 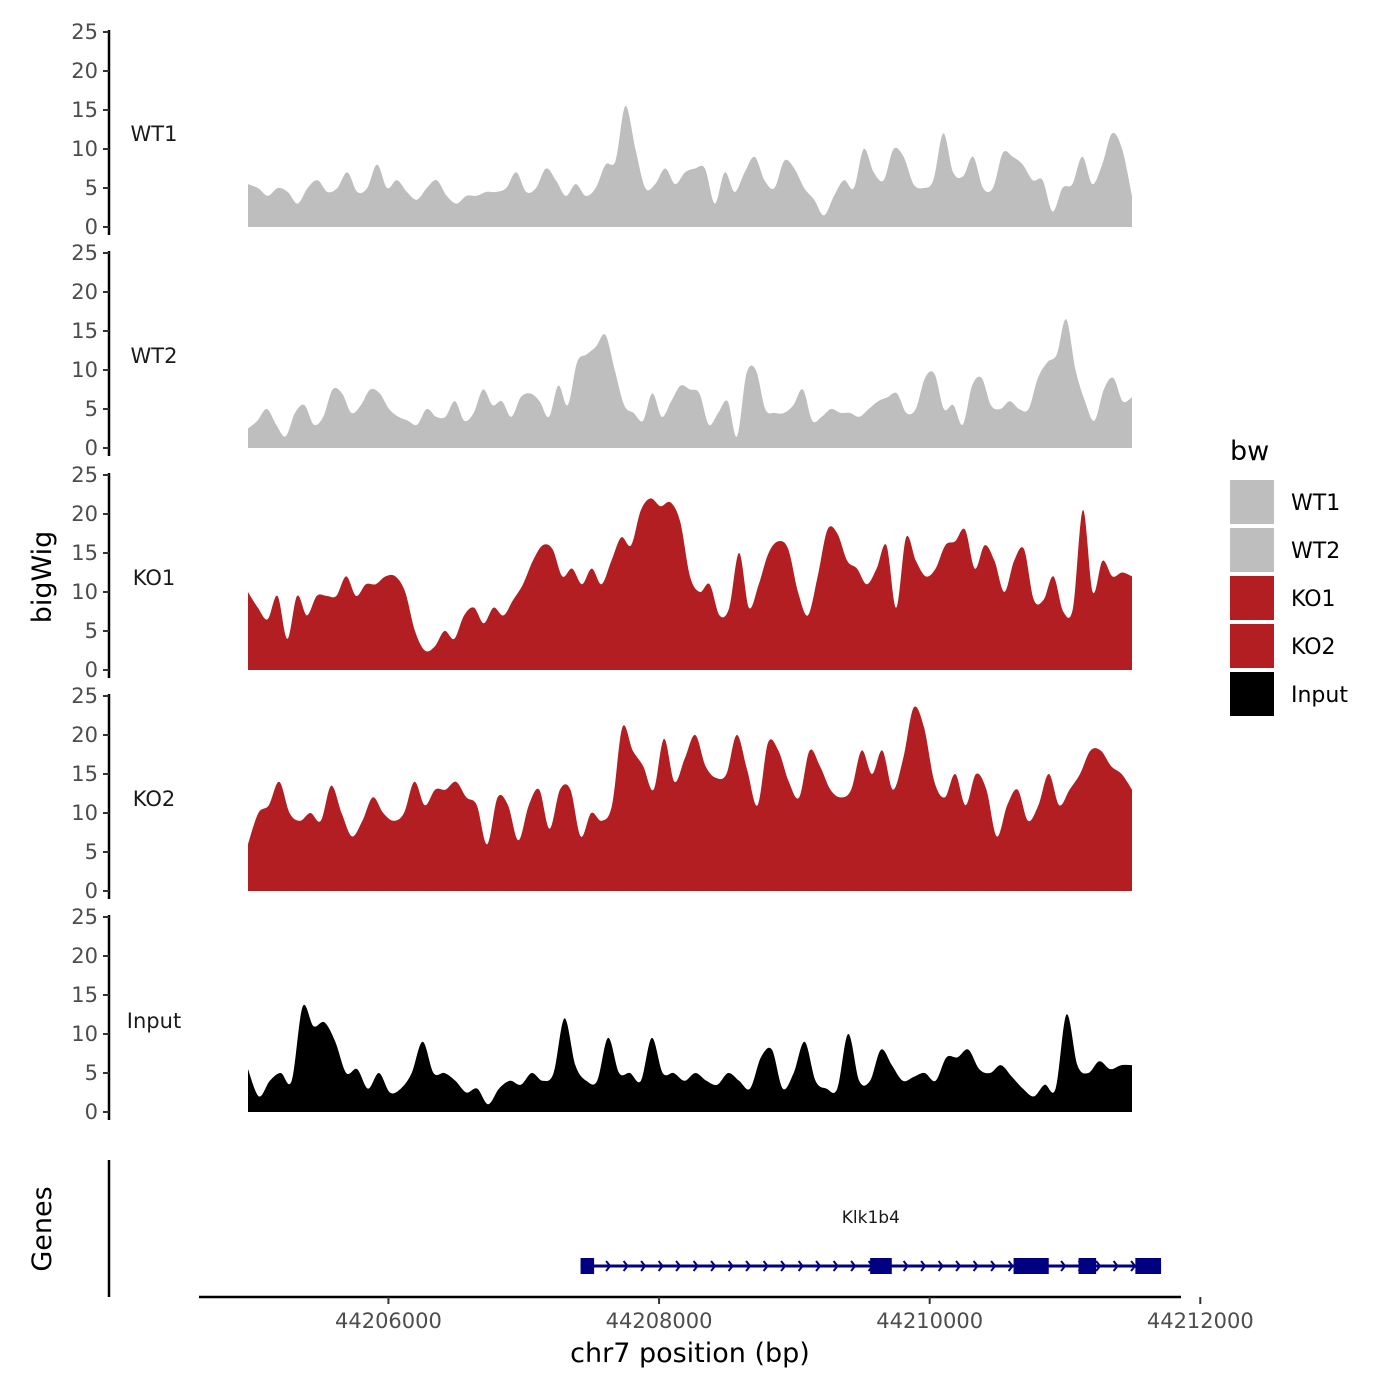 What do you see at coordinates (1315, 551) in the screenshot?
I see `legend-label: WT2` at bounding box center [1315, 551].